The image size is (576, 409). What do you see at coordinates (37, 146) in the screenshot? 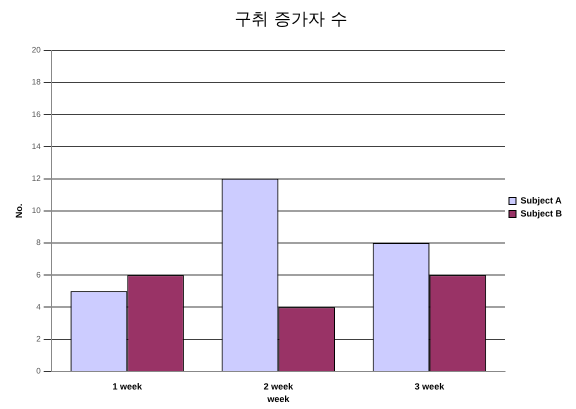
I see `y-tick-label: 14` at bounding box center [37, 146].